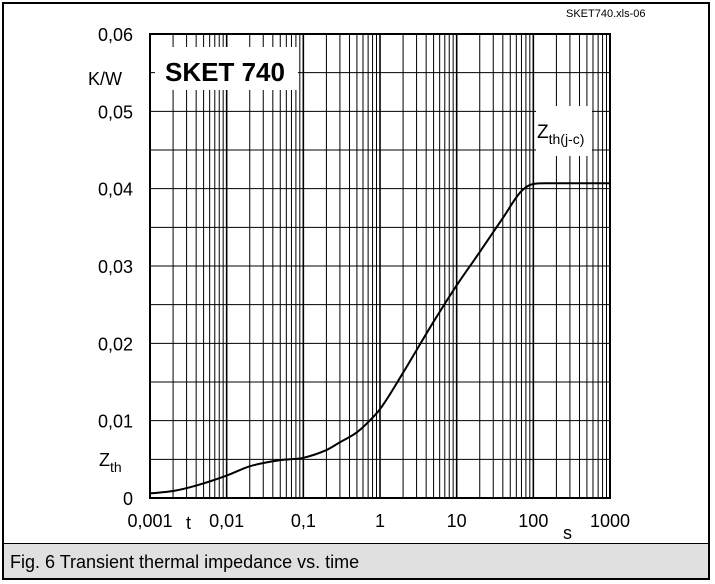 The height and width of the screenshot is (584, 715). What do you see at coordinates (115, 344) in the screenshot?
I see `y-tick-label: 0,02` at bounding box center [115, 344].